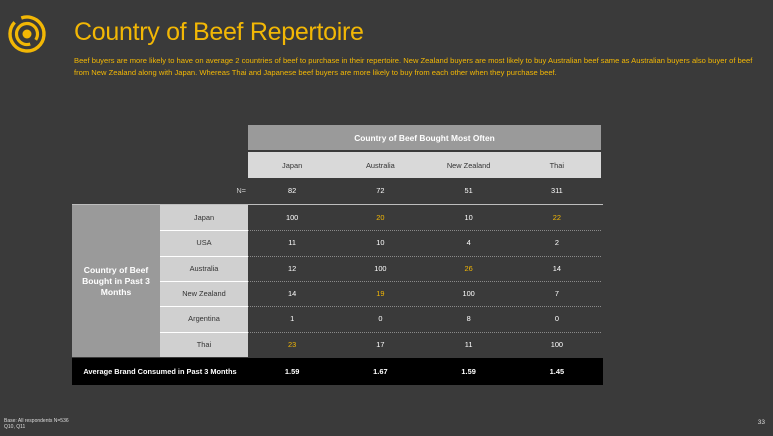 This screenshot has height=436, width=773. What do you see at coordinates (380, 190) in the screenshot?
I see `n-value: 72` at bounding box center [380, 190].